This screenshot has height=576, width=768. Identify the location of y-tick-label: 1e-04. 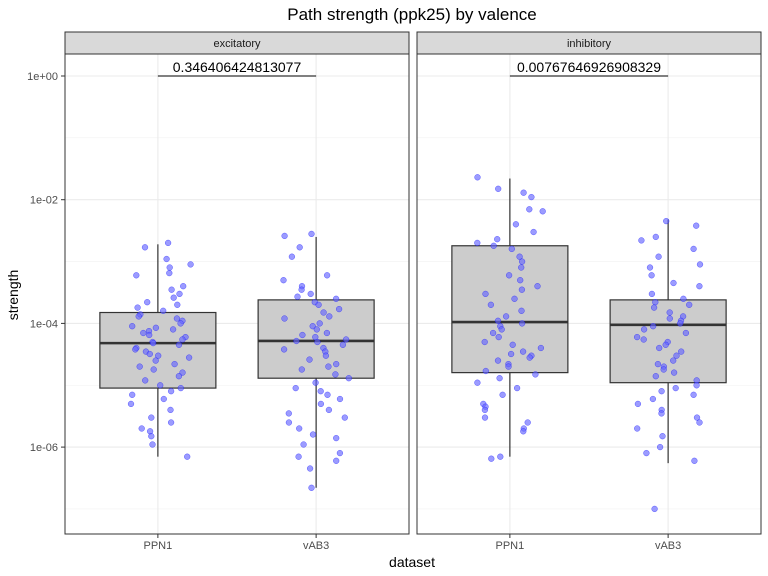
(44, 324).